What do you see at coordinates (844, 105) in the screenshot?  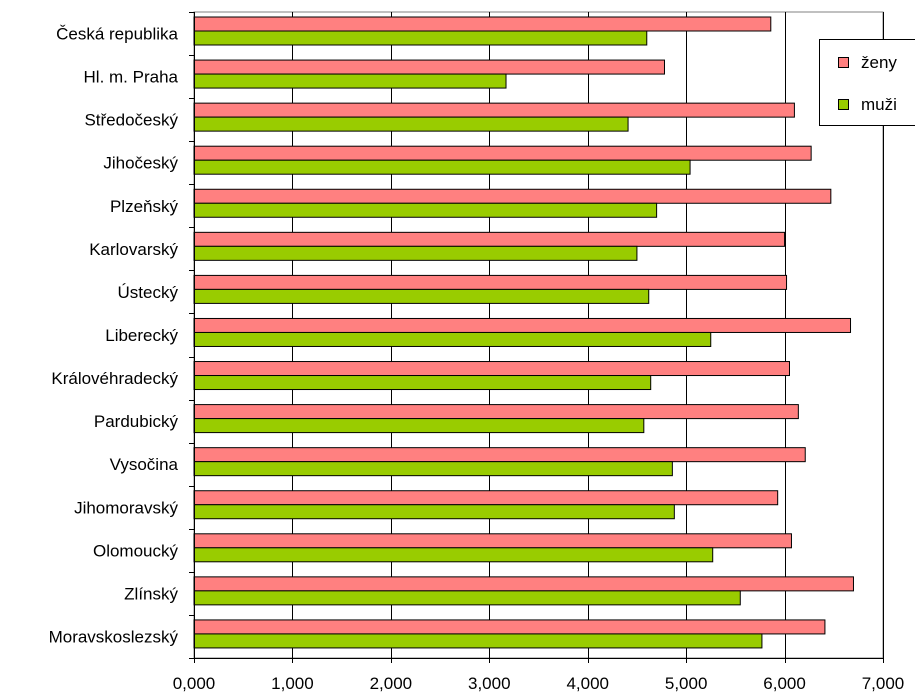 I see `legend-swatch-muzi` at bounding box center [844, 105].